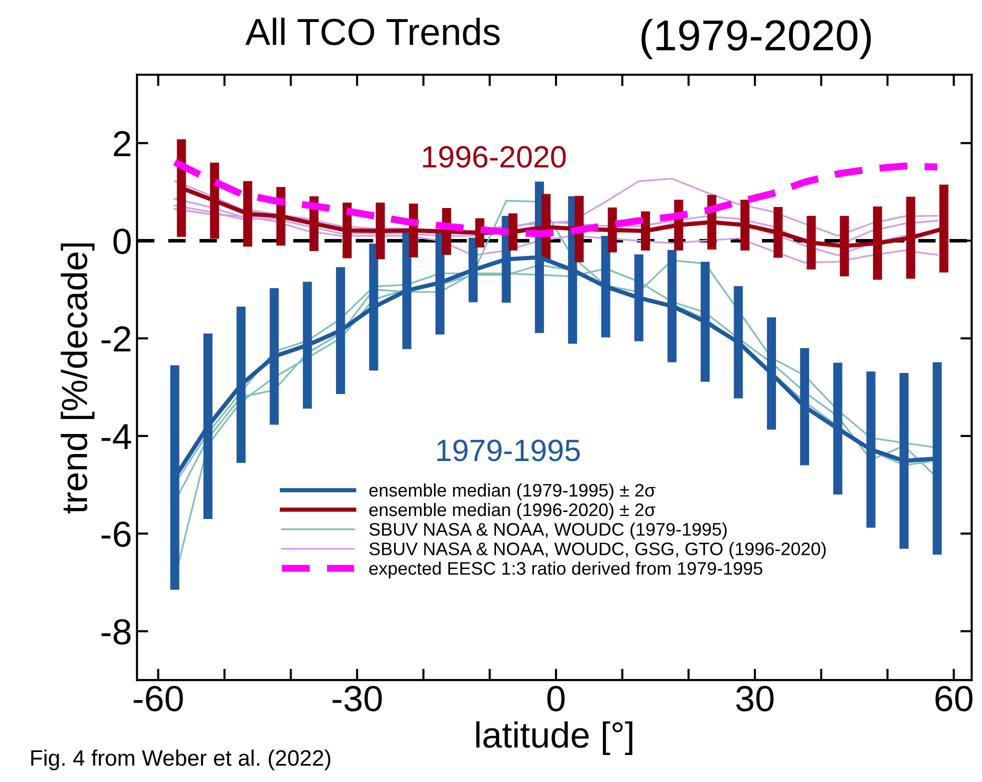 This screenshot has width=982, height=782. I want to click on legend-label: ensemble median (1996-2020) ± 2σ, so click(512, 511).